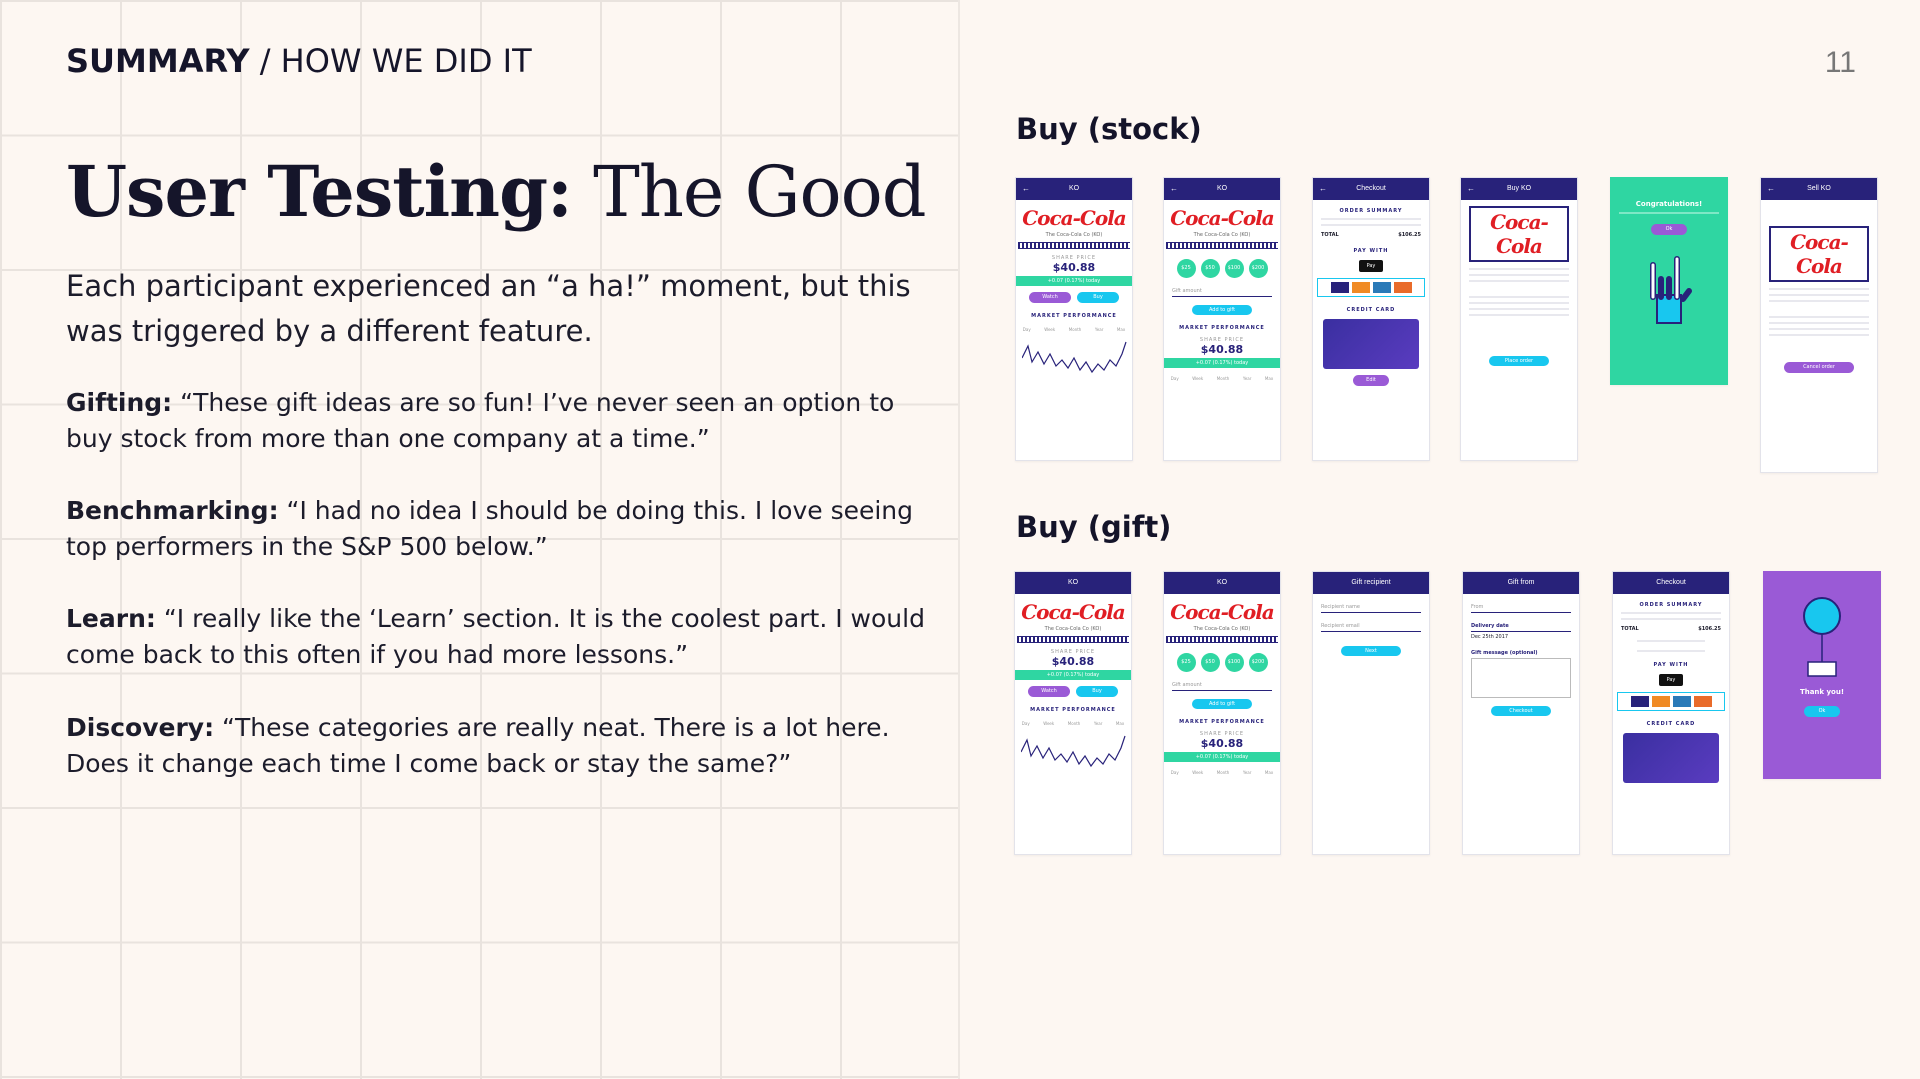 The width and height of the screenshot is (1920, 1079). Describe the element at coordinates (1371, 627) in the screenshot. I see `recipient-email-field: Recipient email` at that location.